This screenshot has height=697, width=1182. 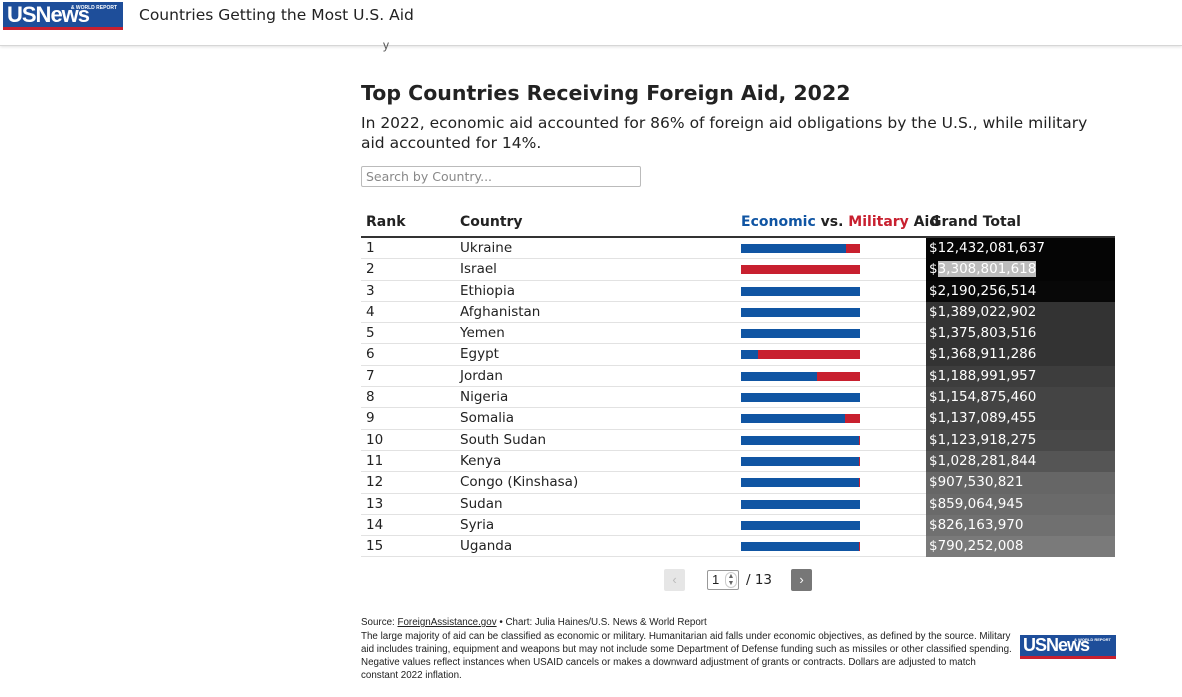 What do you see at coordinates (370, 290) in the screenshot?
I see `rank-cell: 3` at bounding box center [370, 290].